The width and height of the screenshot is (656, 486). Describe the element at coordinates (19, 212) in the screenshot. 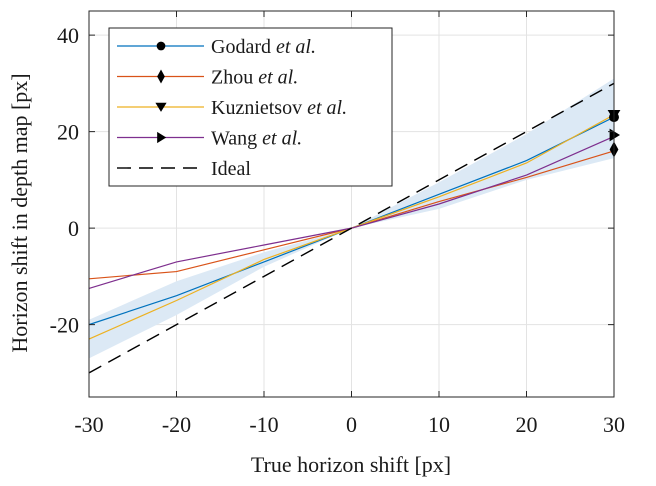

I see `y-axis-label: Horizon shift in depth map [px]` at that location.